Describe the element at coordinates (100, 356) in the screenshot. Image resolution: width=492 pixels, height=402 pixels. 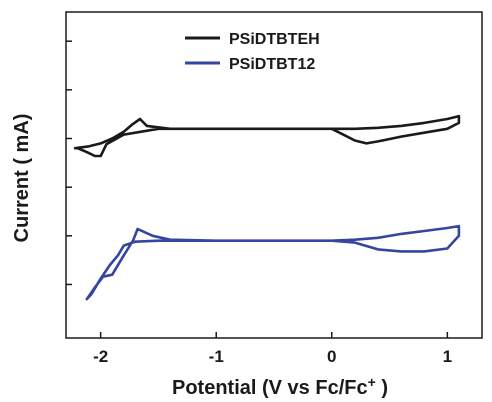
I see `x-tick-label: -2` at that location.